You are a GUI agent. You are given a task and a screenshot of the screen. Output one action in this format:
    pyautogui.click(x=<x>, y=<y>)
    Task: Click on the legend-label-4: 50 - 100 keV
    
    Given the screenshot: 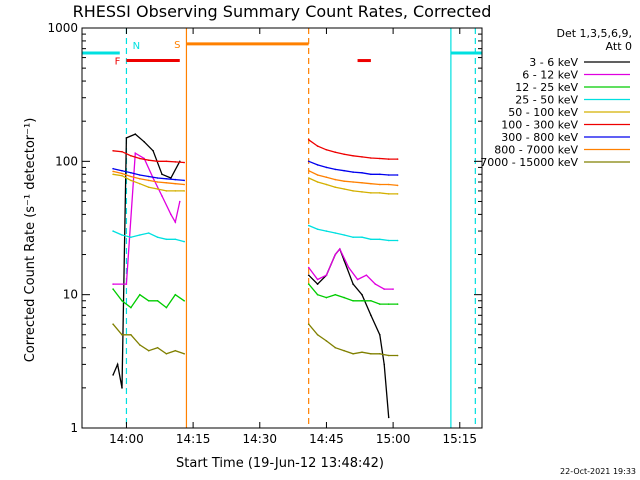 What is the action you would take?
    pyautogui.click(x=543, y=112)
    